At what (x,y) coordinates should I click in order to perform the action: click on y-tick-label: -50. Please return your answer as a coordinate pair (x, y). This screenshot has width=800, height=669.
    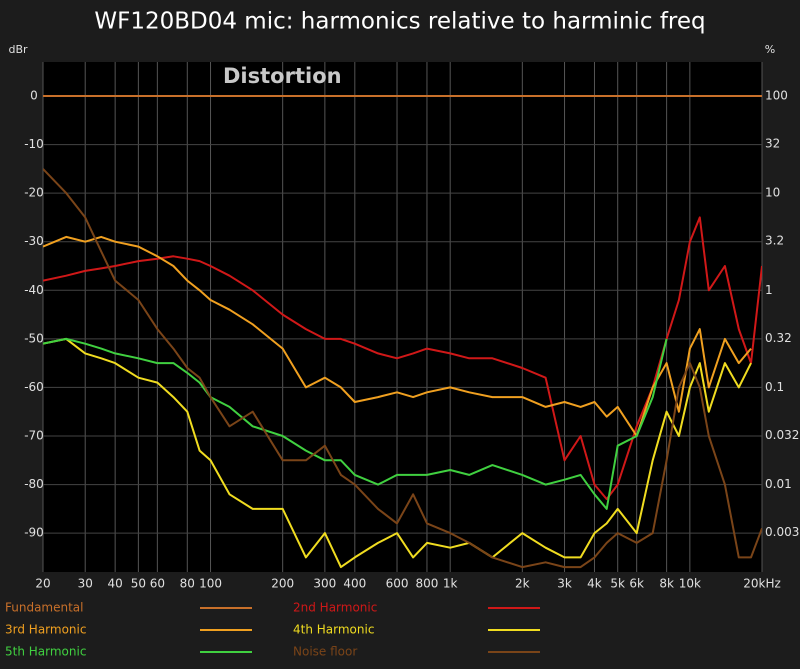
    Looking at the image, I should click on (34, 338).